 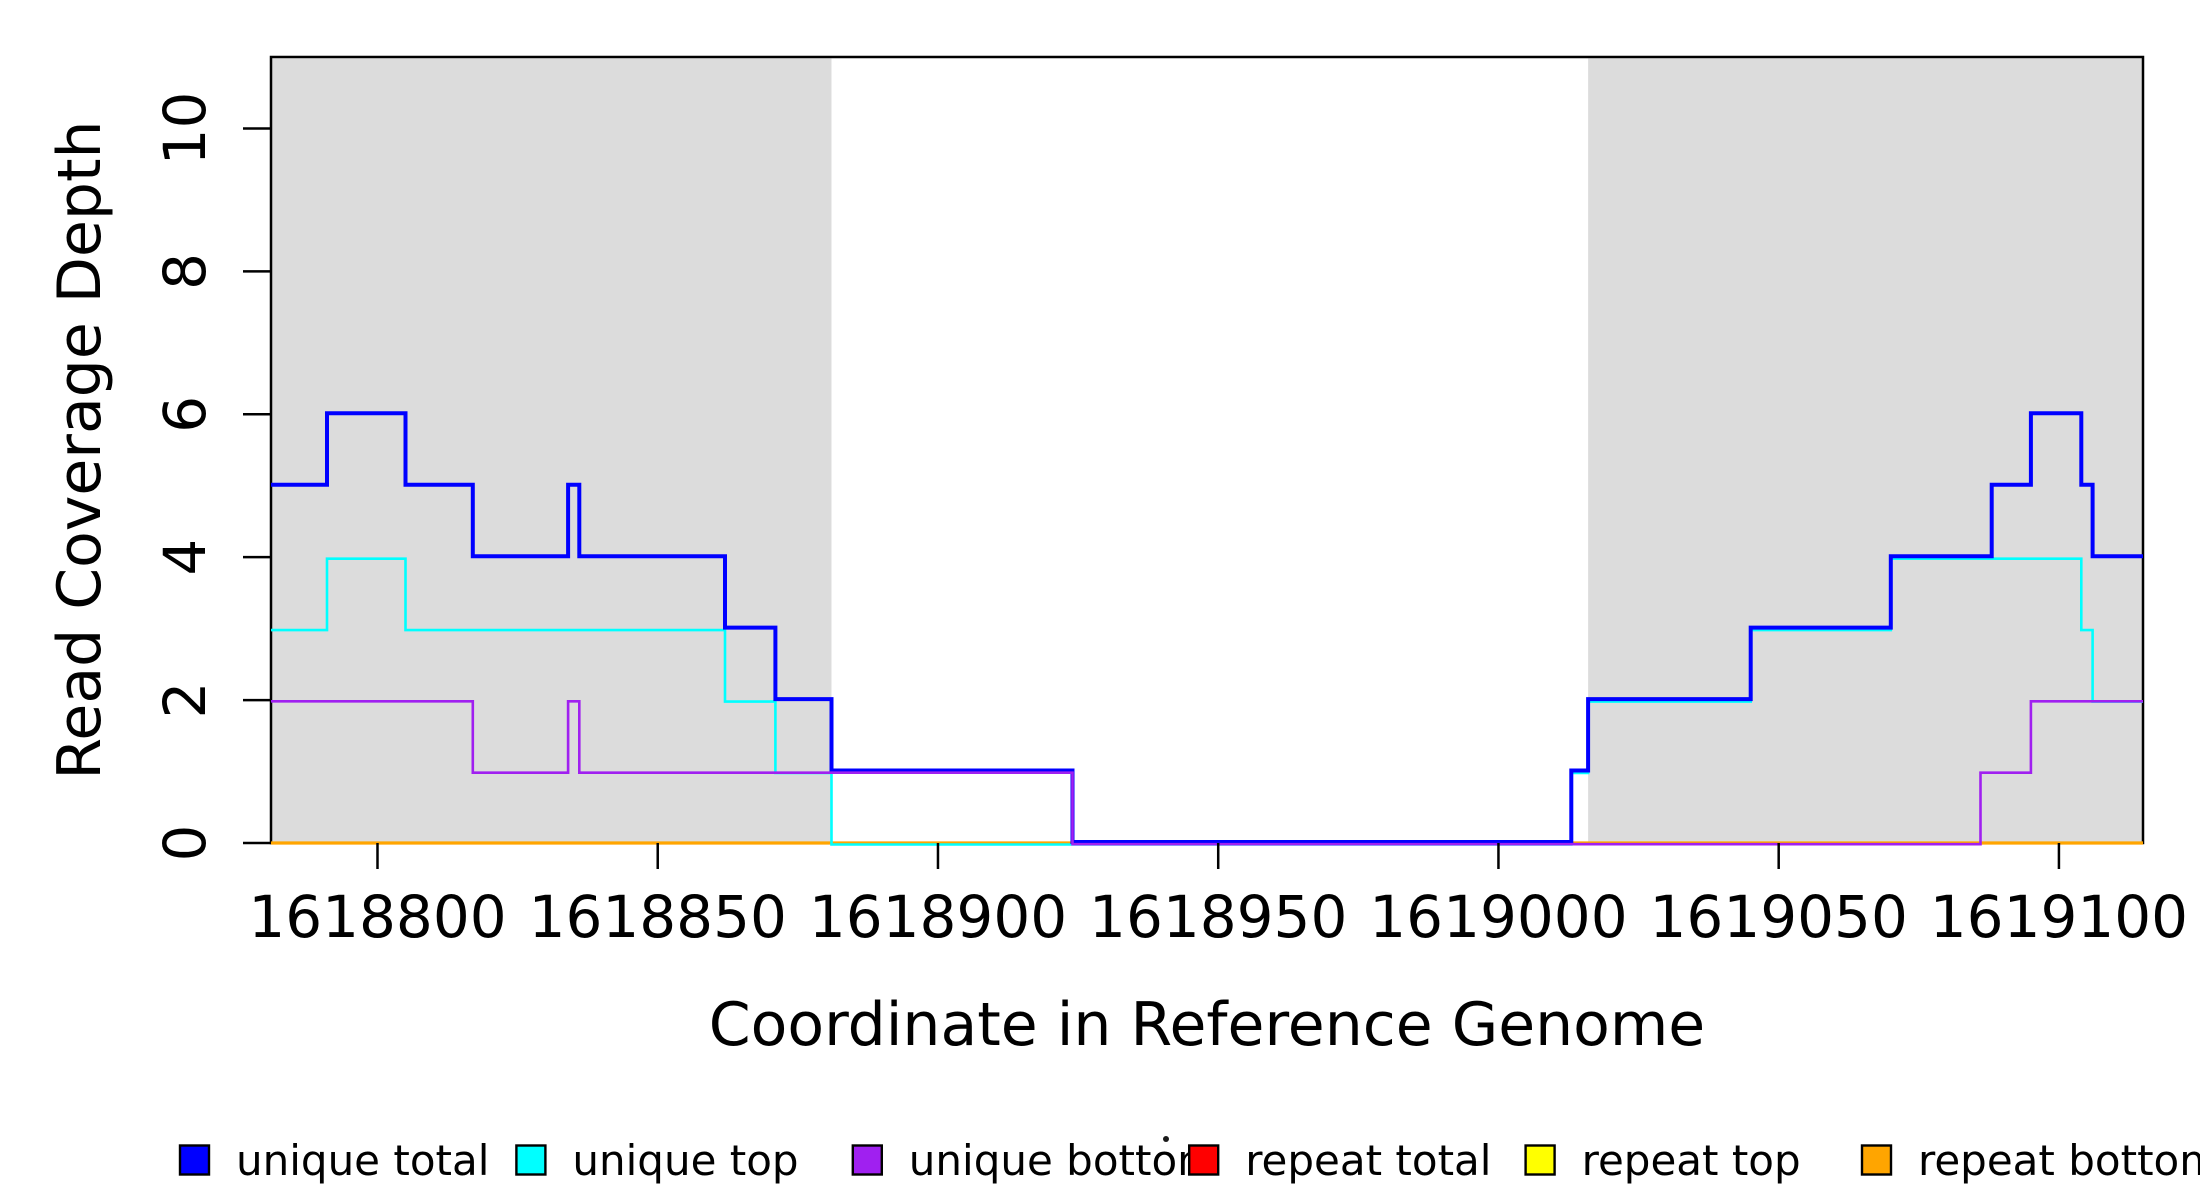 What do you see at coordinates (80, 449) in the screenshot?
I see `y-axis-title: Read Coverage Depth` at bounding box center [80, 449].